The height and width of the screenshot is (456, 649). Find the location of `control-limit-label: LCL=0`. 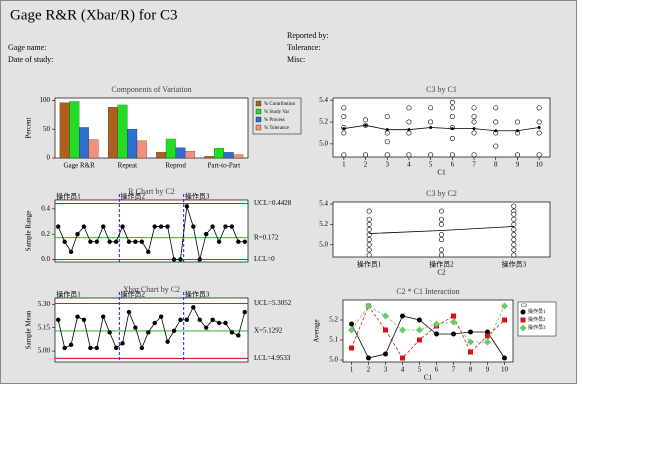

control-limit-label: LCL=0 is located at coordinates (264, 259).